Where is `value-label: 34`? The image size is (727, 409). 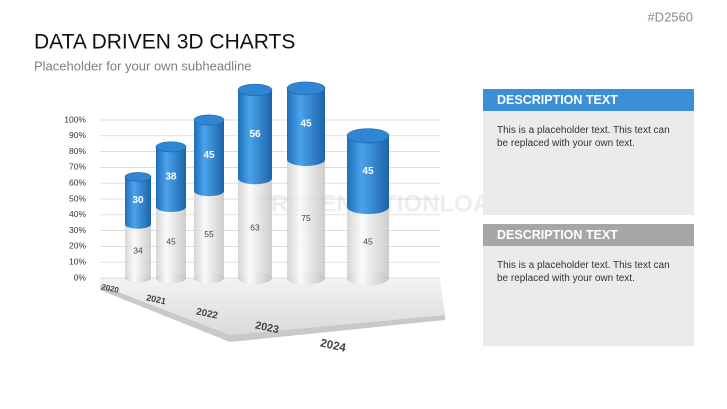 value-label: 34 is located at coordinates (138, 250).